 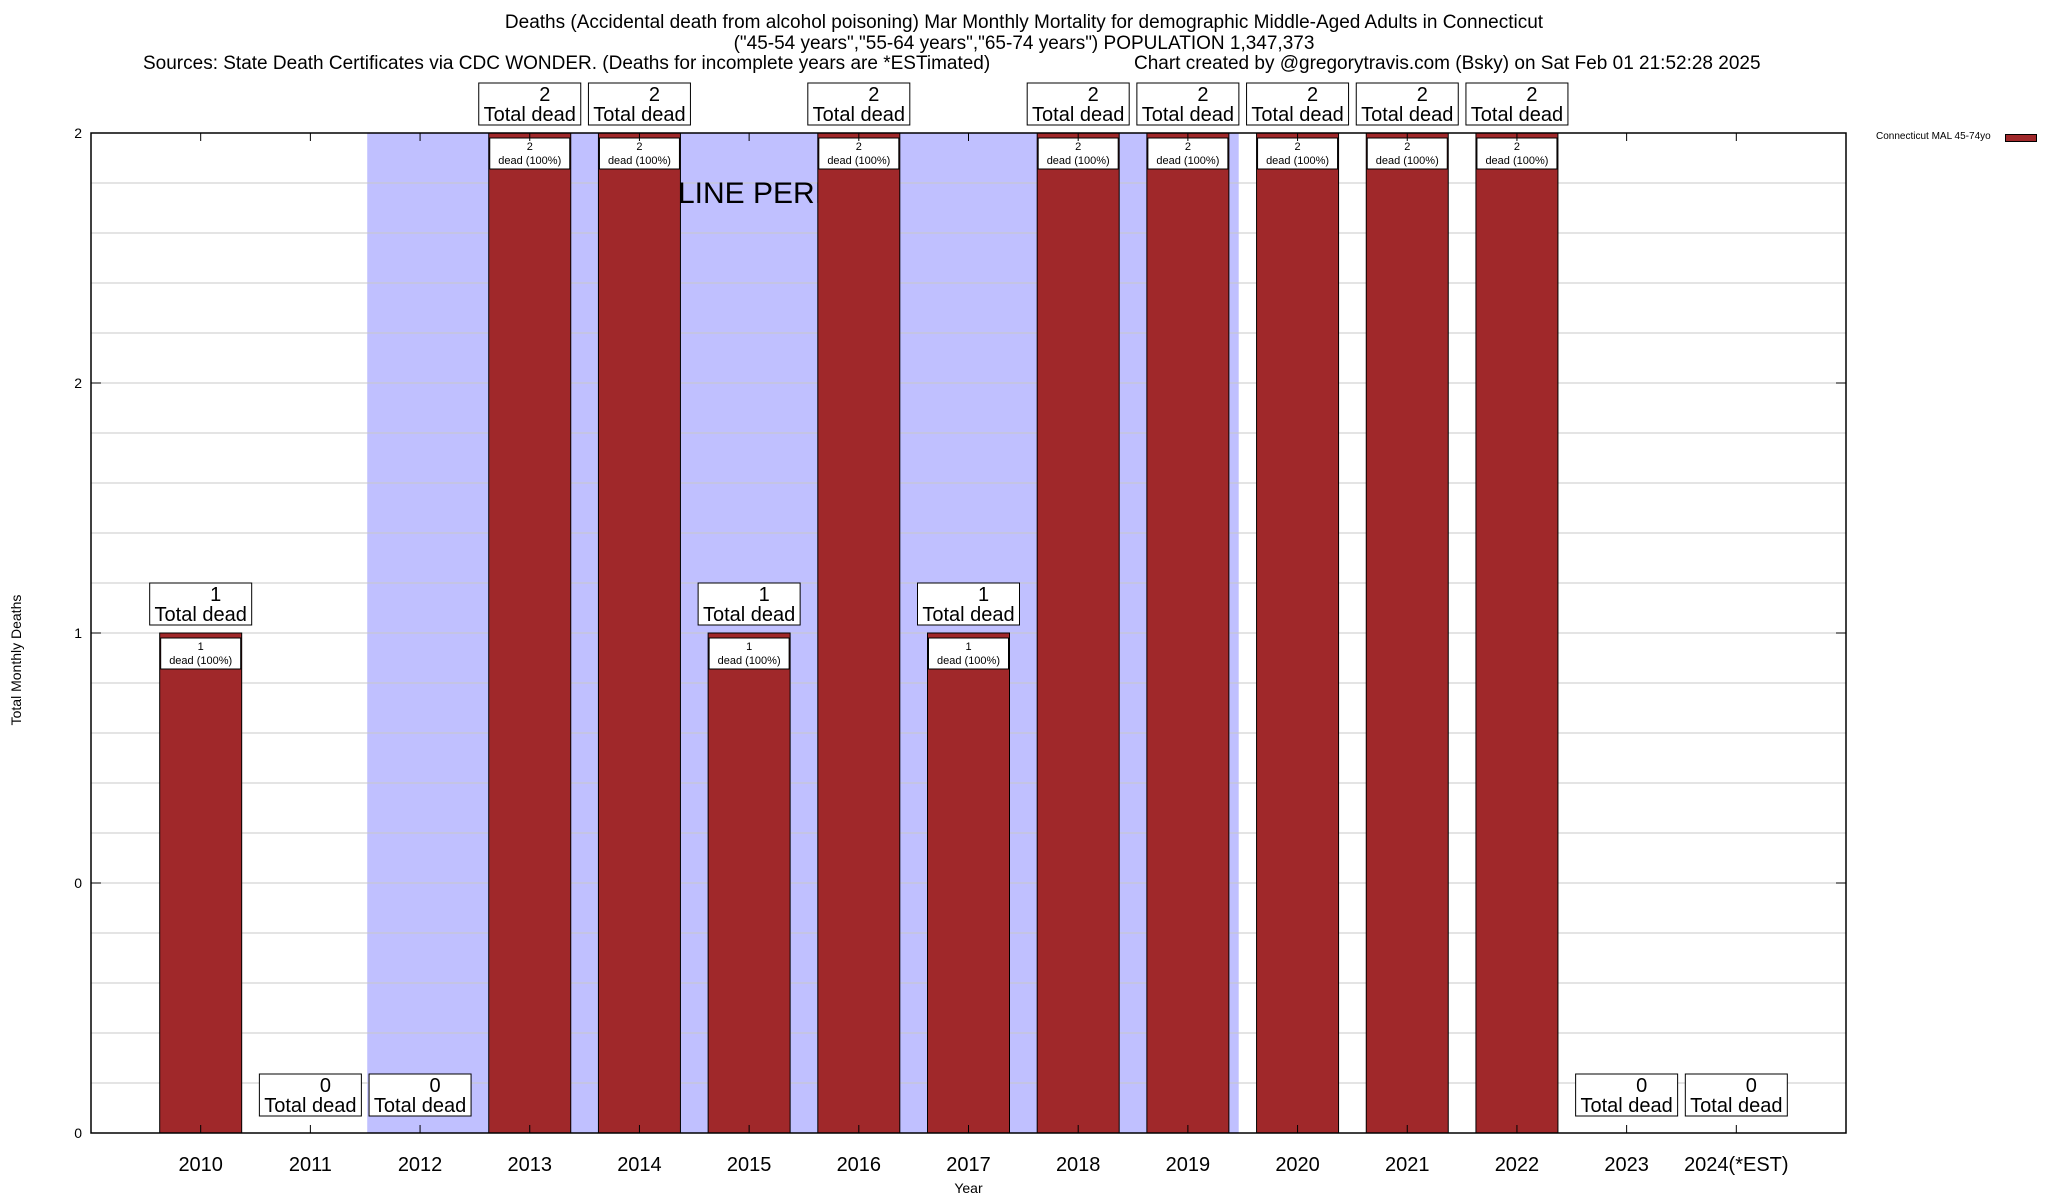 I want to click on x-tick-label: 2014, so click(x=639, y=1165).